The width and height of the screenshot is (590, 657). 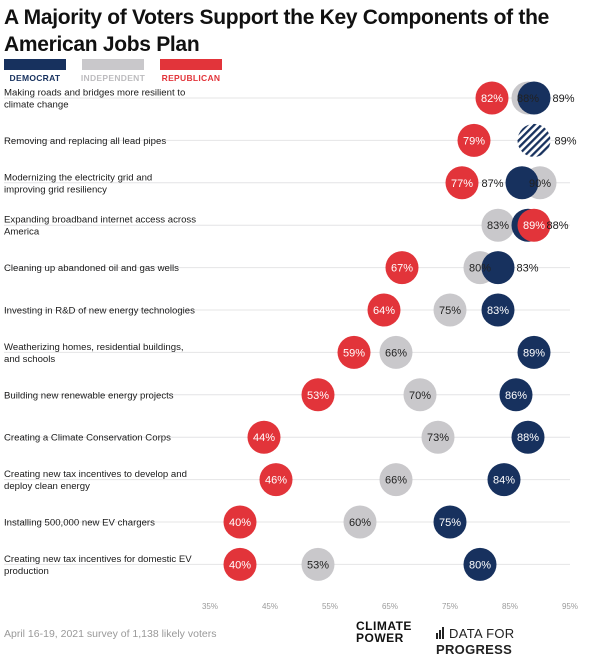 What do you see at coordinates (79, 523) in the screenshot?
I see `category-label-line: Installing 500,000 new EV chargers` at bounding box center [79, 523].